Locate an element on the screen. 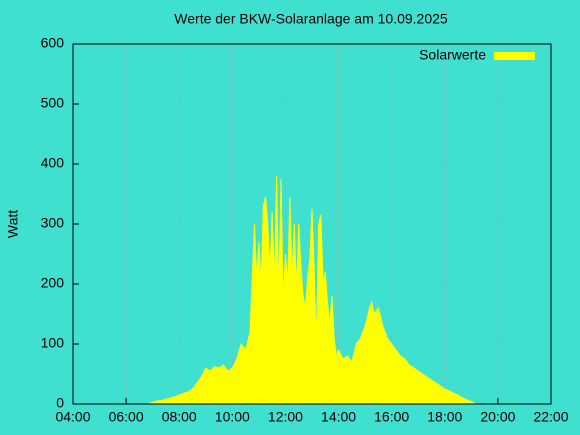 This screenshot has height=435, width=580. chart-title: Werte der BKW-Solaranlage am 10.09.2025 is located at coordinates (311, 19).